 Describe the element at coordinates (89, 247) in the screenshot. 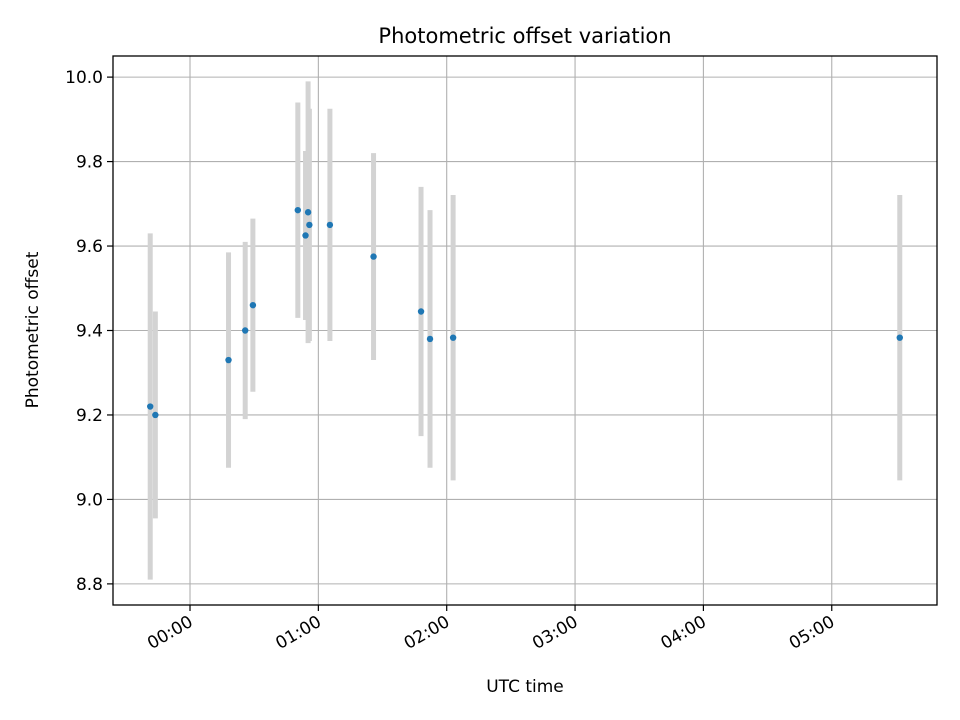

I see `y-tick-label: 9.6` at that location.